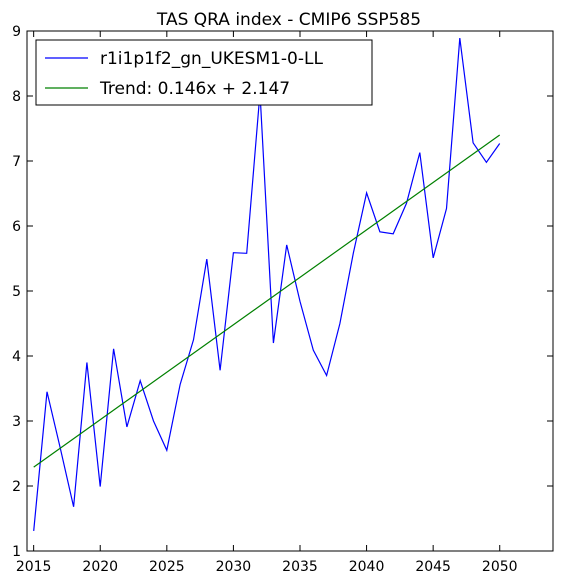 This screenshot has width=561, height=585. I want to click on x-tick-label: 2015, so click(34, 567).